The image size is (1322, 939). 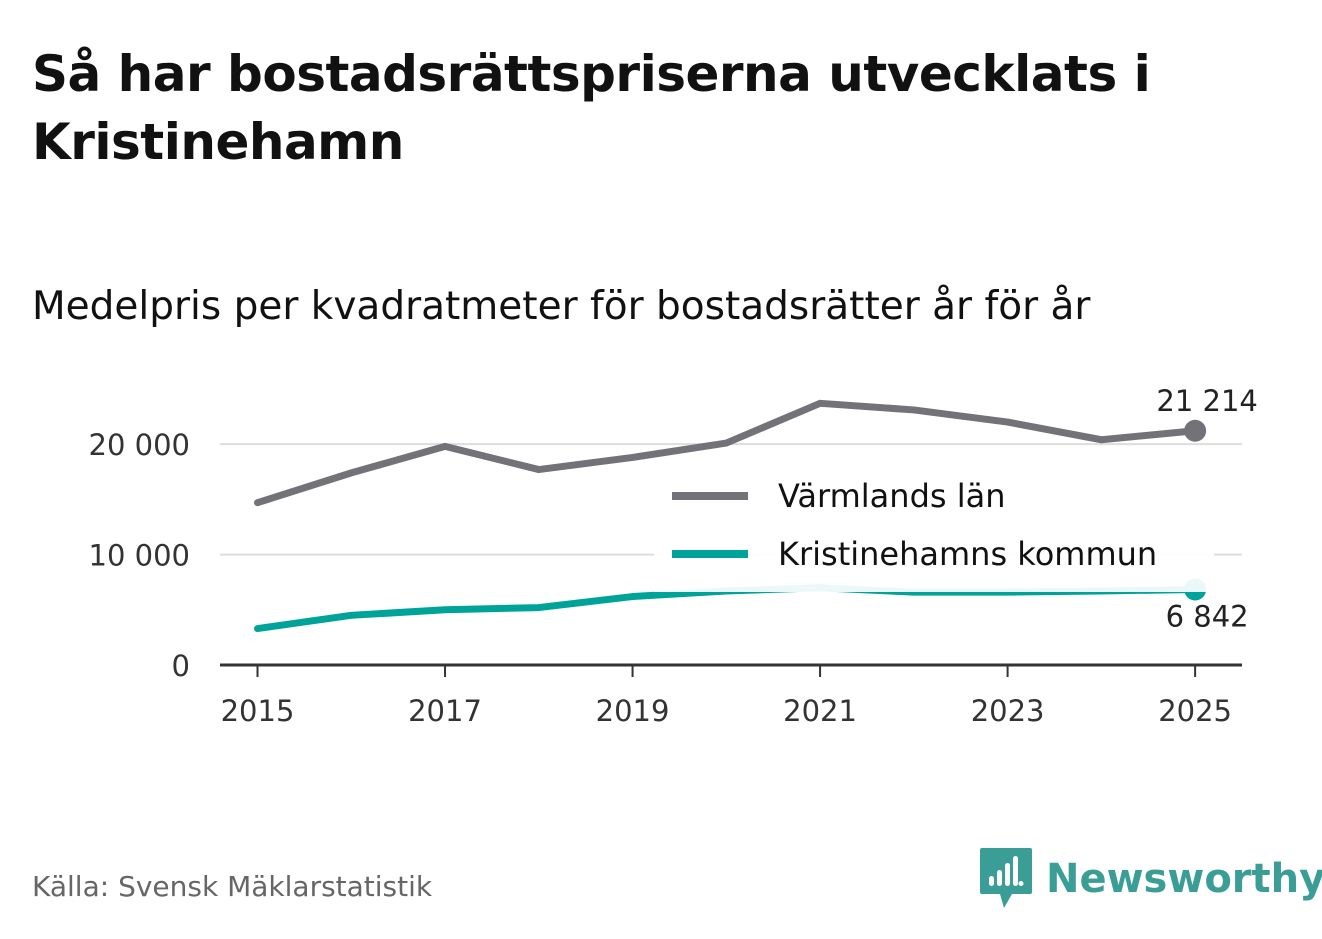 I want to click on x-tick-label: 2021, so click(x=820, y=711).